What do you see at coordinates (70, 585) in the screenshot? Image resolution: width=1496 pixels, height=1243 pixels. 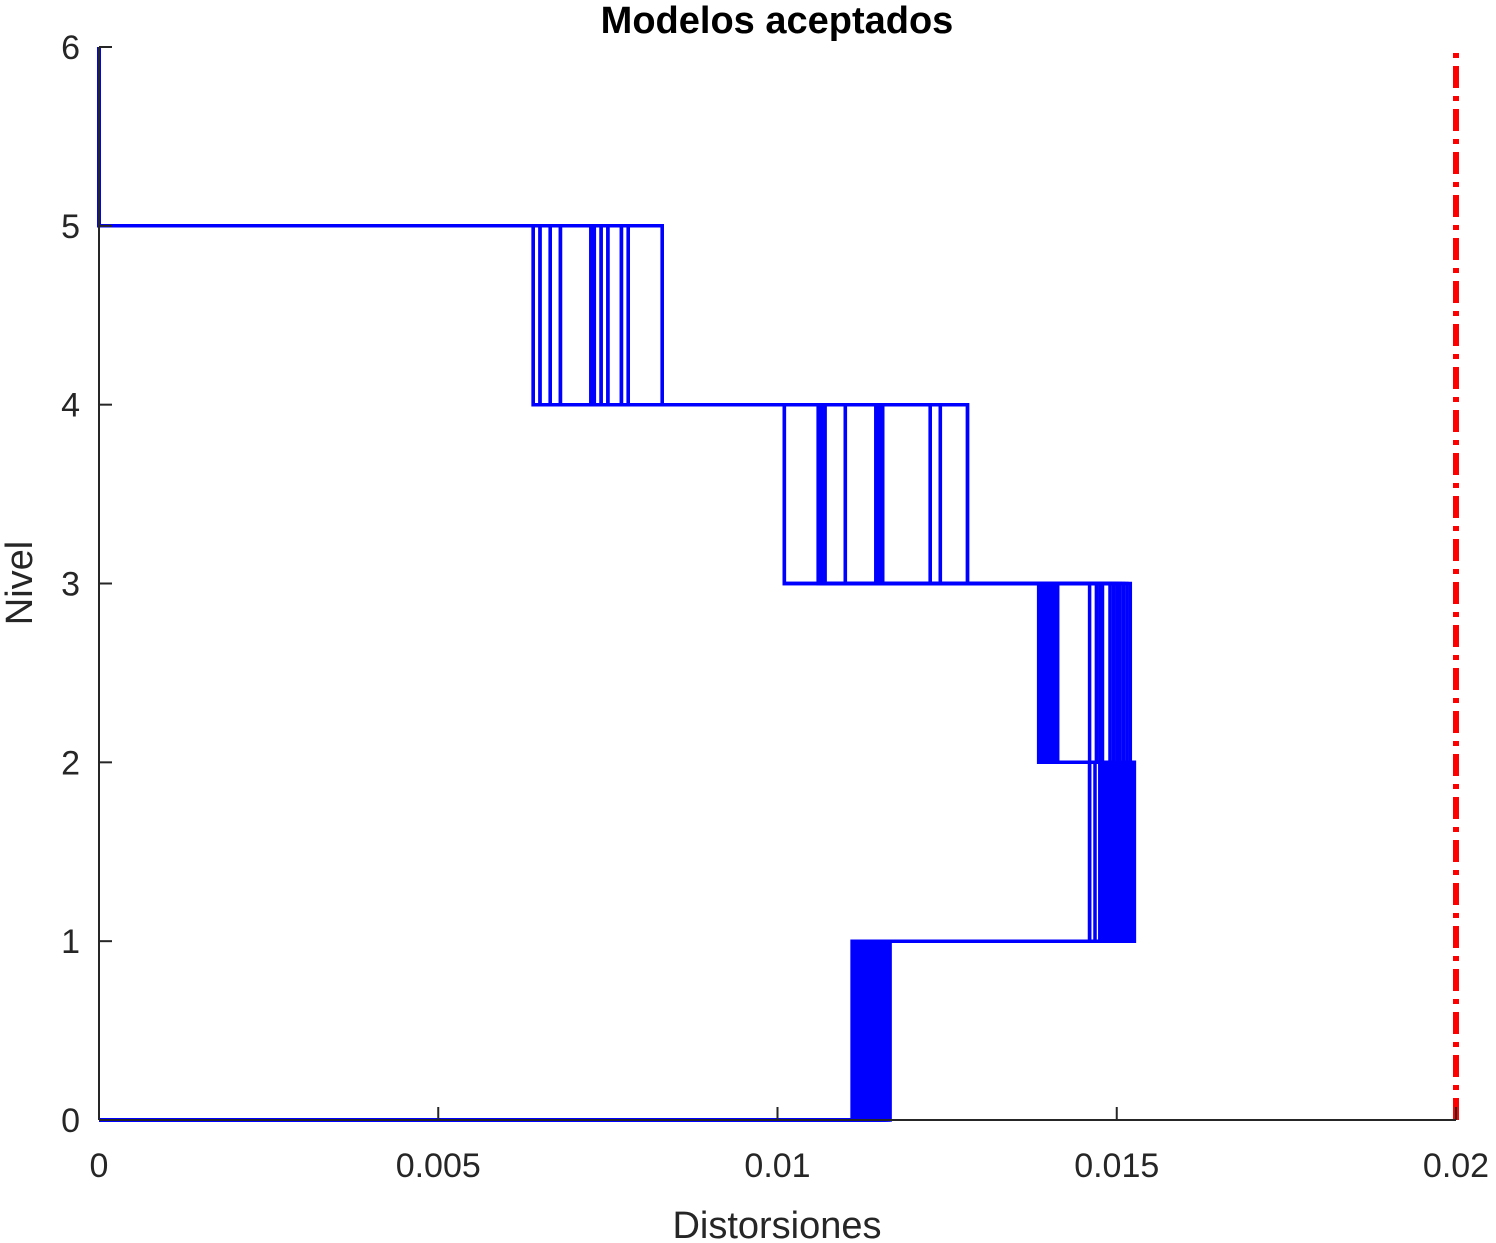 I see `y-tick-label: 3` at bounding box center [70, 585].